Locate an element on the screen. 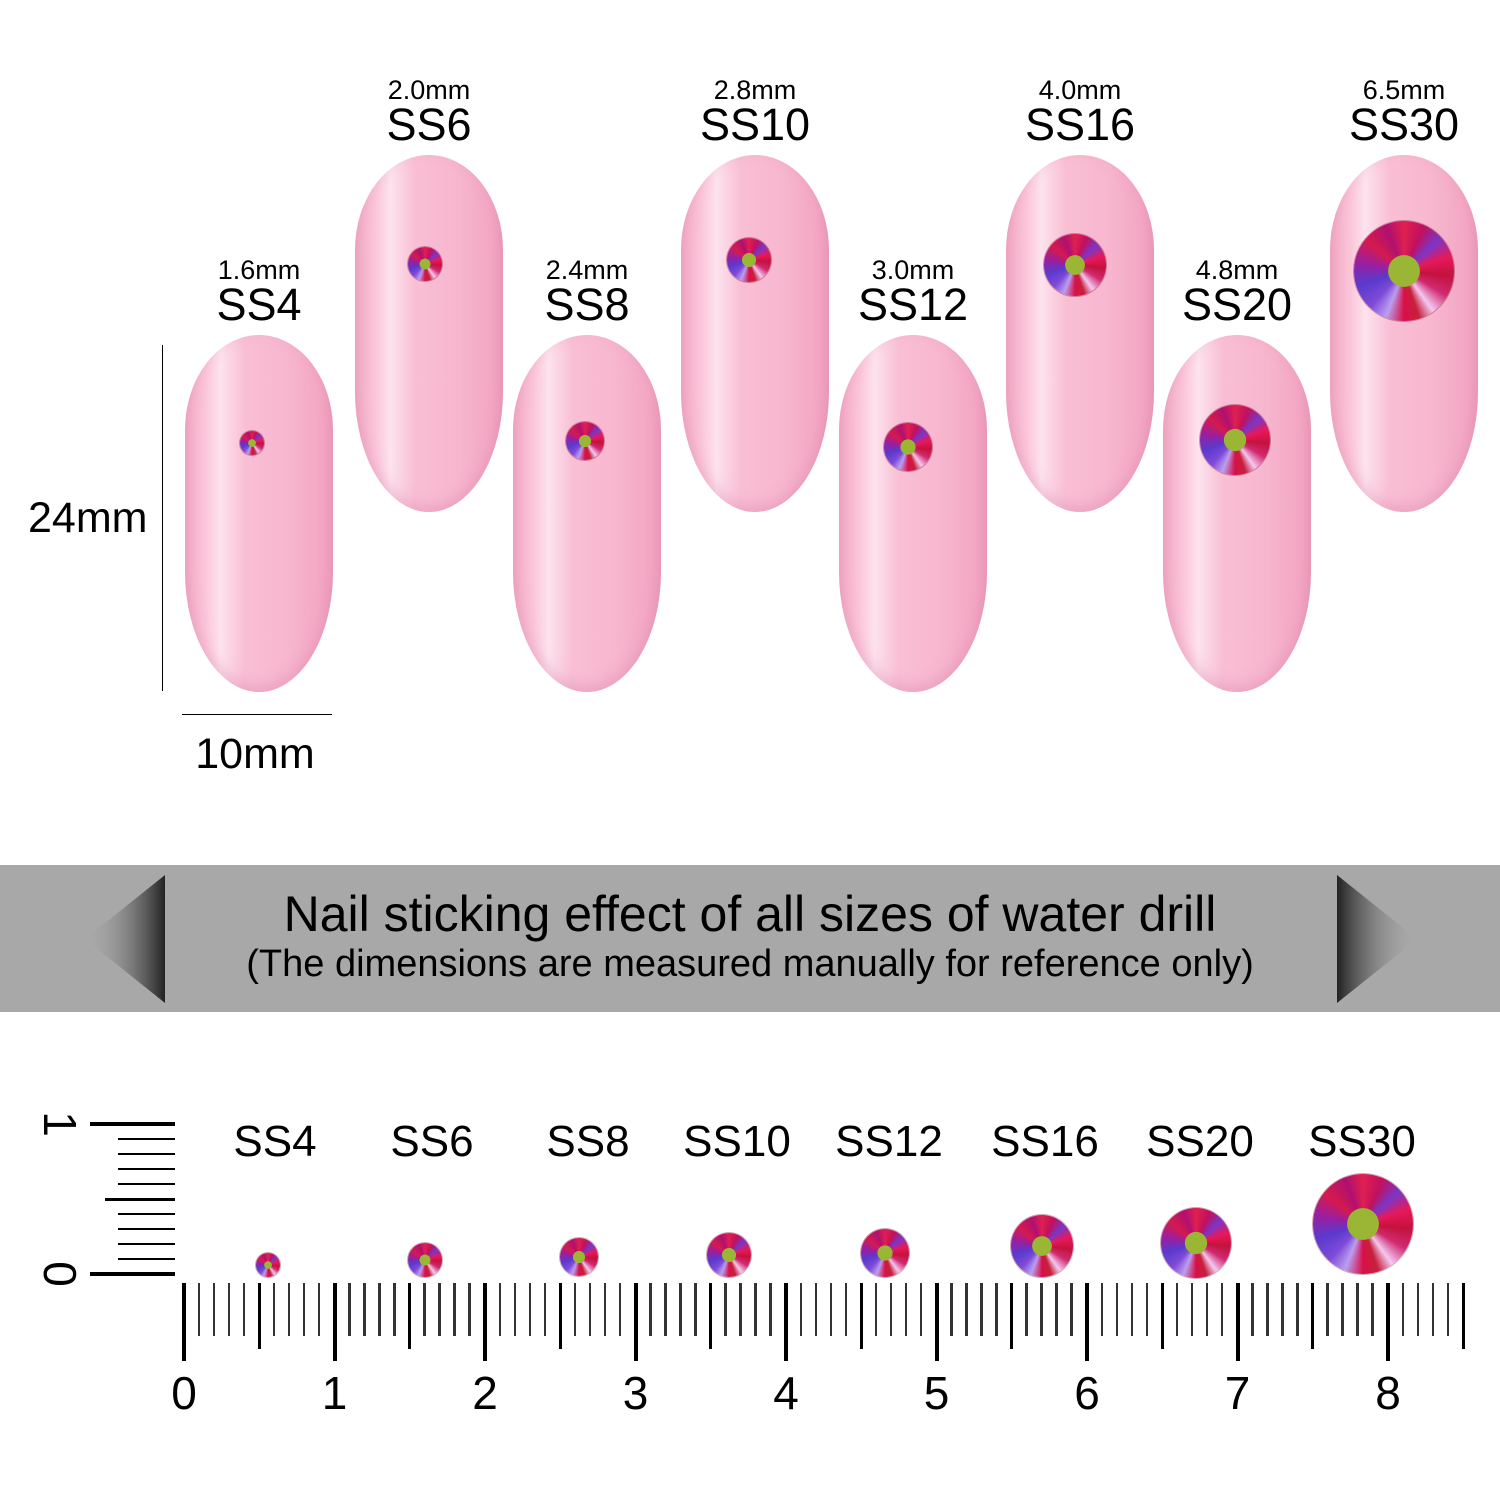 This screenshot has height=1500, width=1500. stone-size-label: SS30 is located at coordinates (1404, 124).